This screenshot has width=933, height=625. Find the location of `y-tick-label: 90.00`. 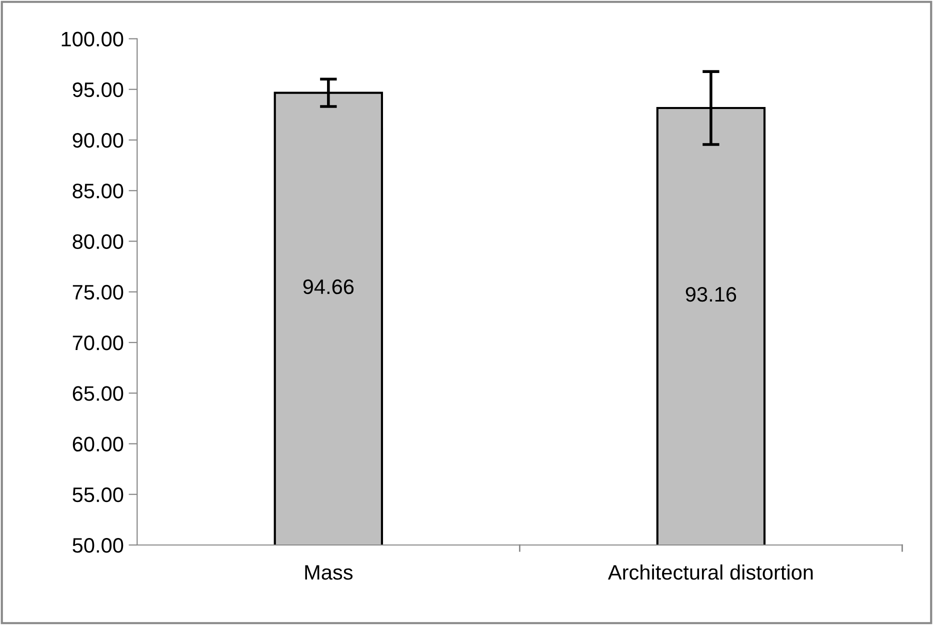

y-tick-label: 90.00 is located at coordinates (98, 140).